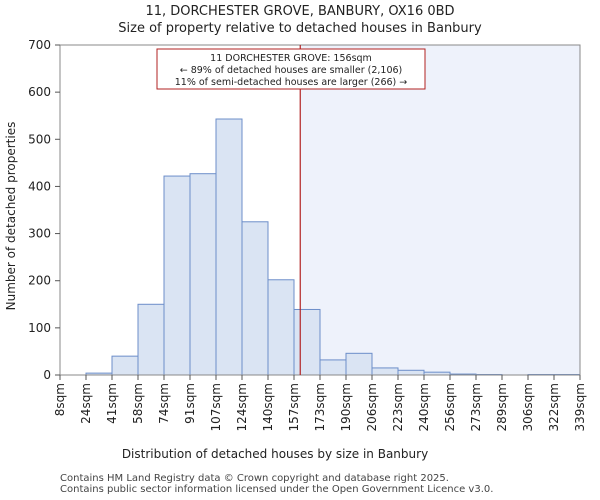 The image size is (600, 500). Describe the element at coordinates (398, 407) in the screenshot. I see `x-tick-label: 223sqm` at that location.